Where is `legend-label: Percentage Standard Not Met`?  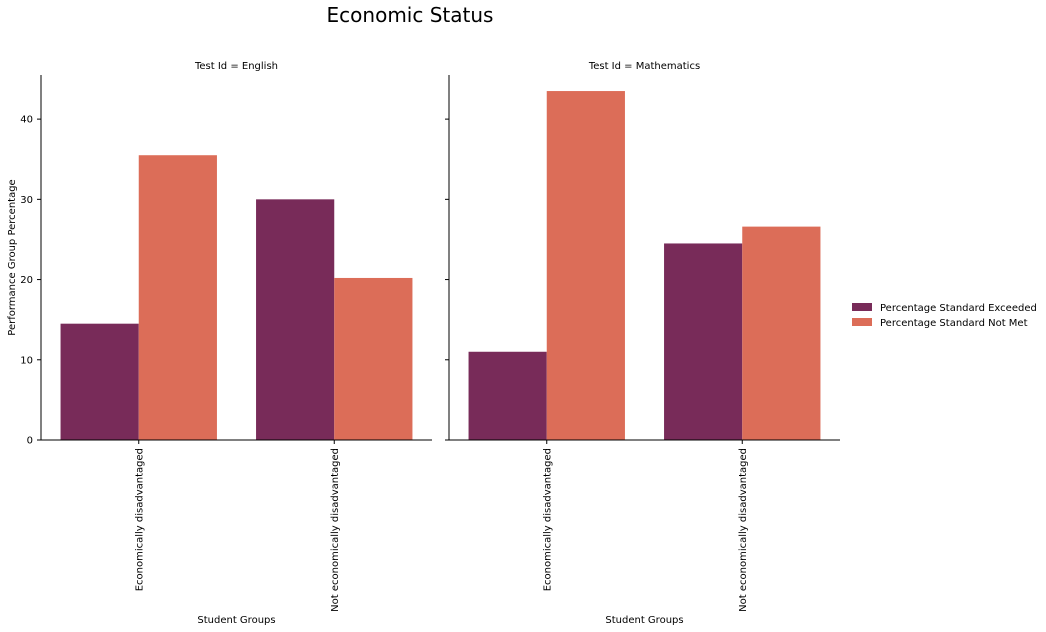 legend-label: Percentage Standard Not Met is located at coordinates (954, 323).